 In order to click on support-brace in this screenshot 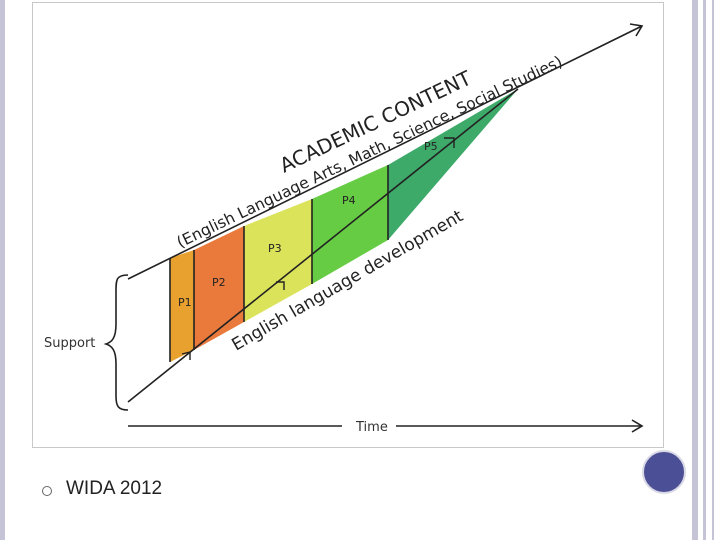, I will do `click(116, 342)`.